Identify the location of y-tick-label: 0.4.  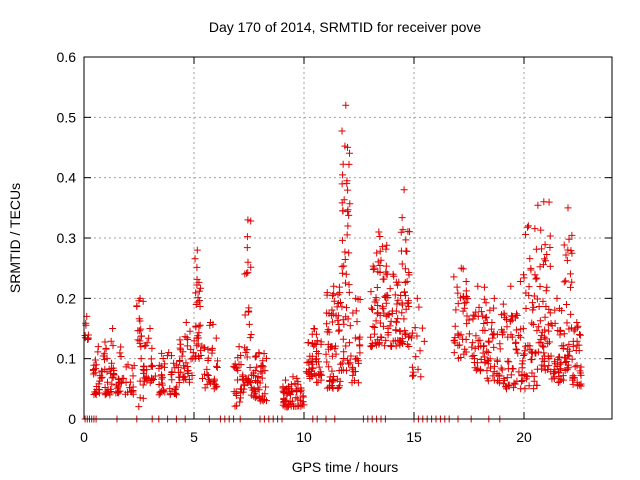
(67, 178).